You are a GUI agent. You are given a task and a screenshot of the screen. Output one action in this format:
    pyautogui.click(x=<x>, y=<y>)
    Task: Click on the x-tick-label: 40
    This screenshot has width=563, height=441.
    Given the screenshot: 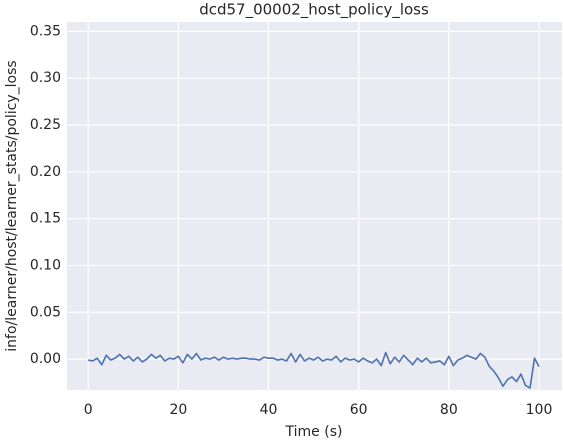 What is the action you would take?
    pyautogui.click(x=269, y=410)
    